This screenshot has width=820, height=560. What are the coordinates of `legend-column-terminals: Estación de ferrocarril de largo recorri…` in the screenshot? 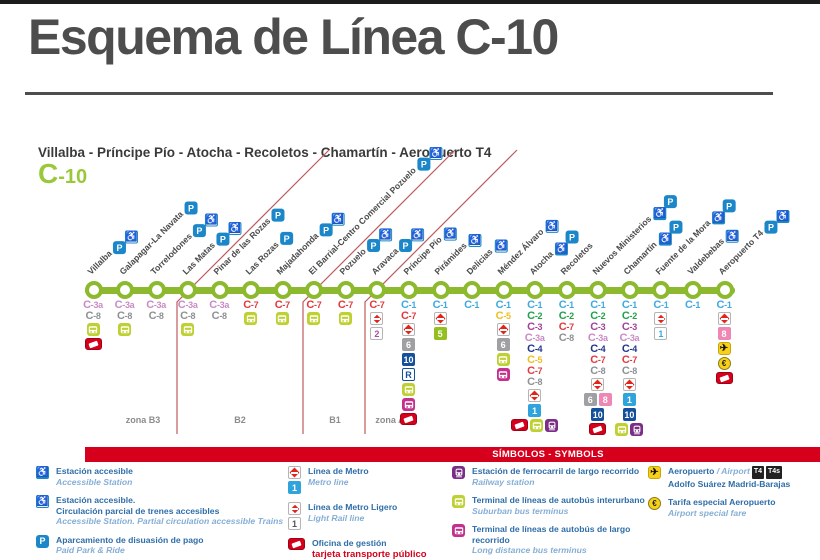 It's located at (551, 511).